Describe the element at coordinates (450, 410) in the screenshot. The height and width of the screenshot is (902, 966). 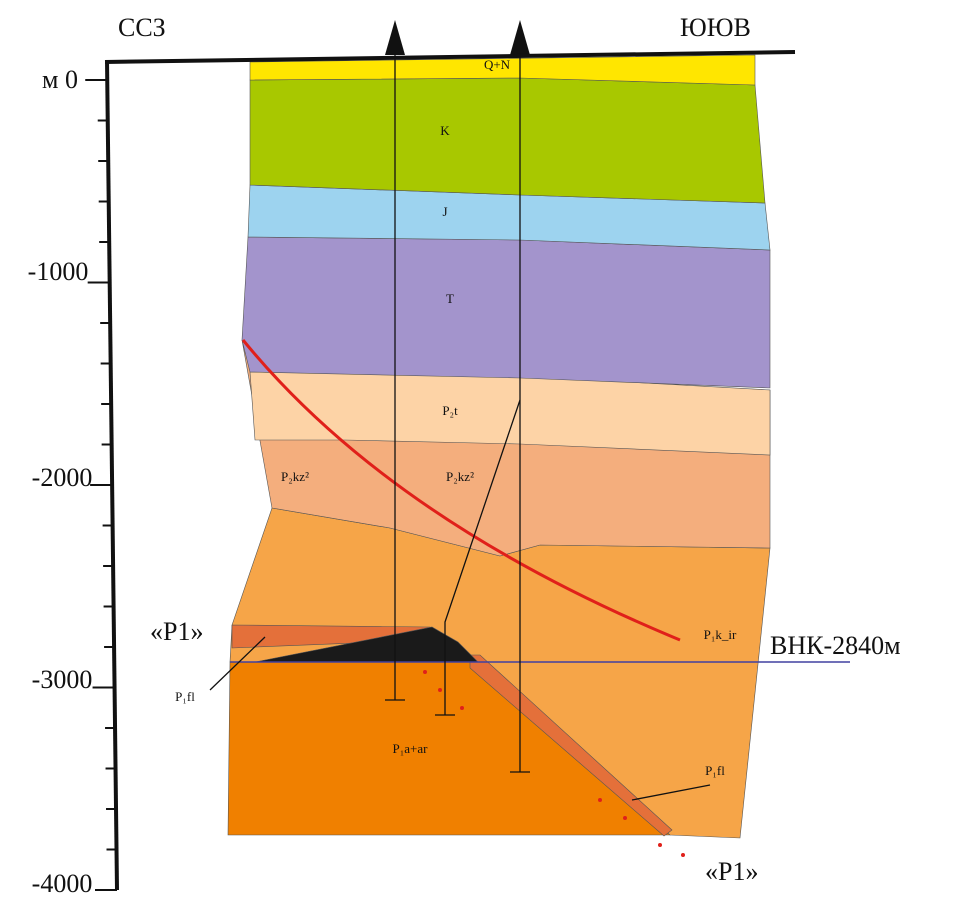
I see `layer-label: P₂t` at that location.